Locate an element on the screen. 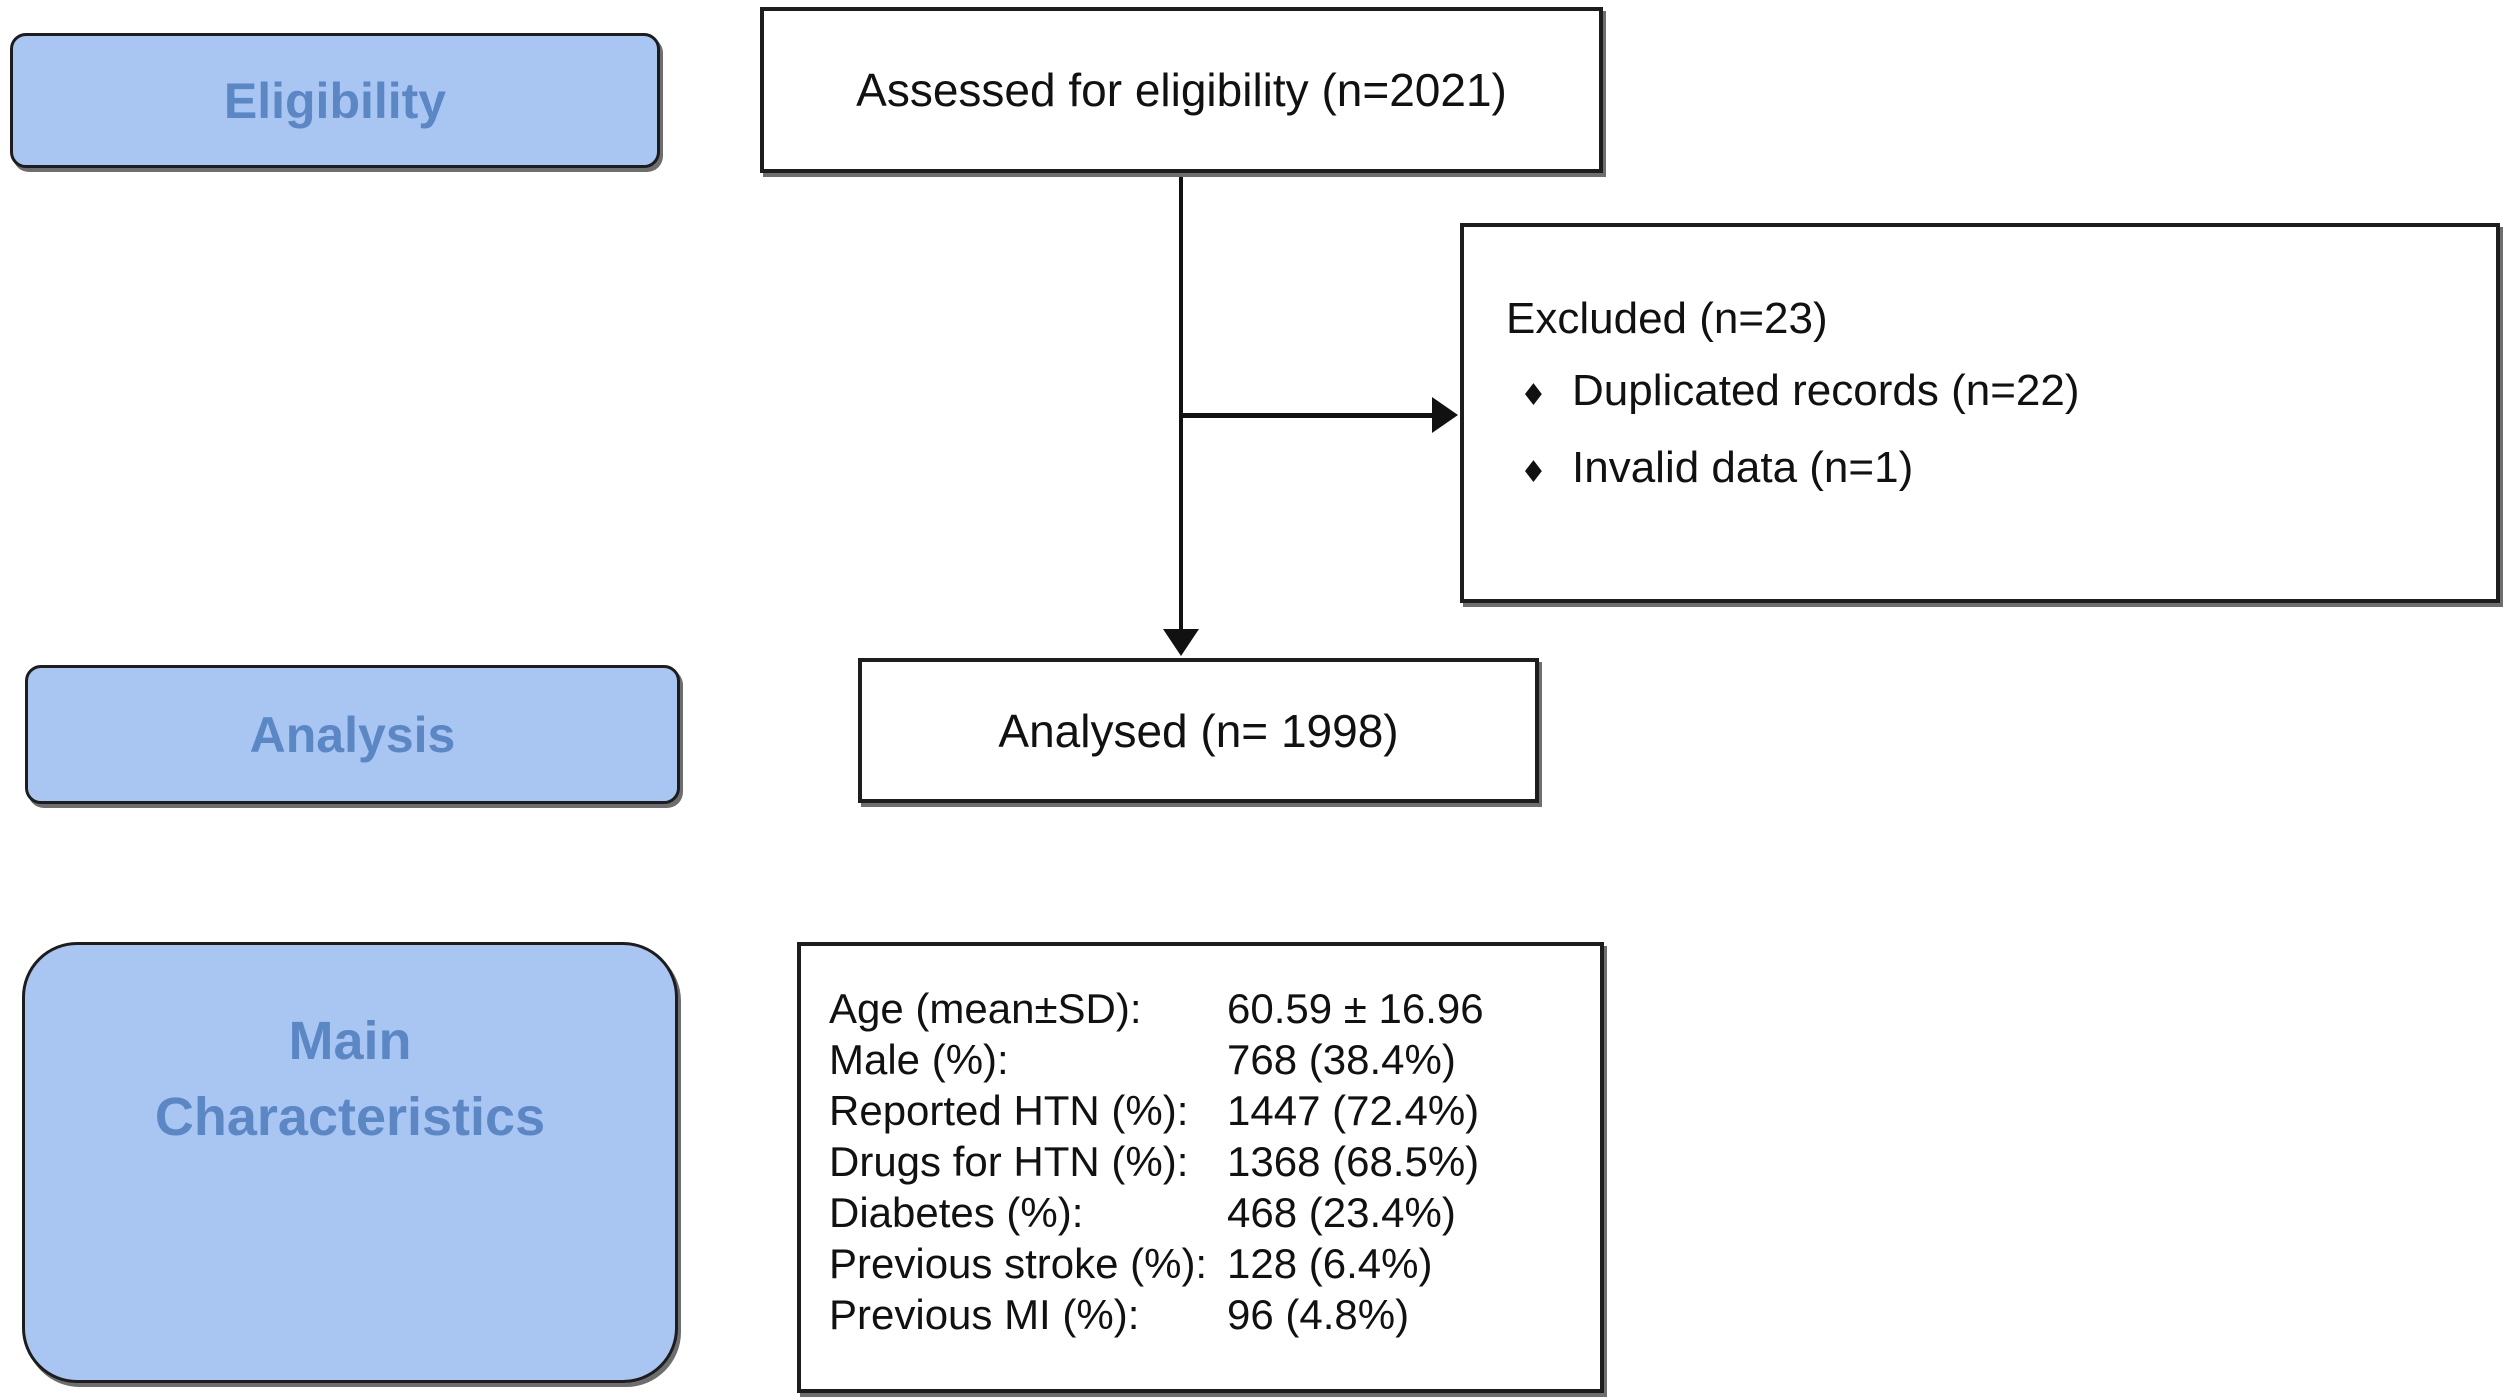  flow-line-vertical is located at coordinates (1181, 404).